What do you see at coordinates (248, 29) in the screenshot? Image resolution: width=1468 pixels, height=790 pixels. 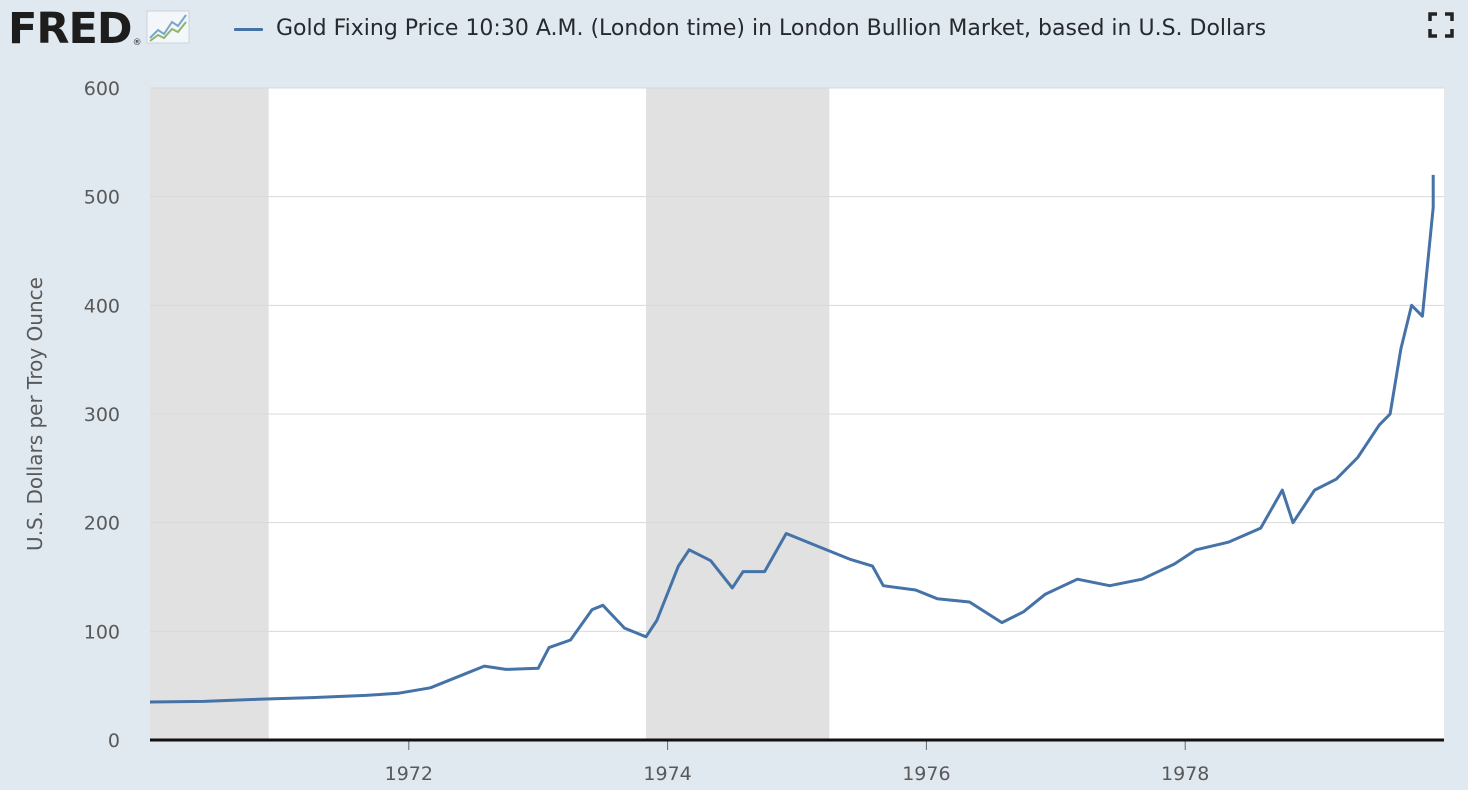 I see `legend-swatch` at bounding box center [248, 29].